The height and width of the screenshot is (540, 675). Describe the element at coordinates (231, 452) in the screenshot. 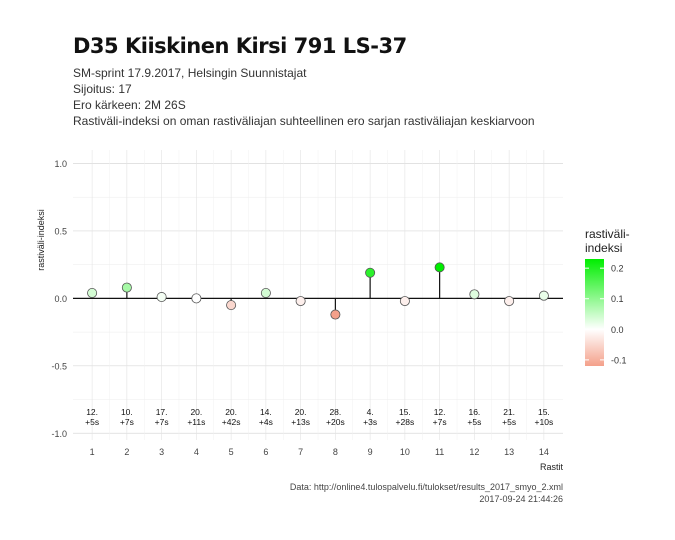

I see `x-tick-label: 5` at that location.